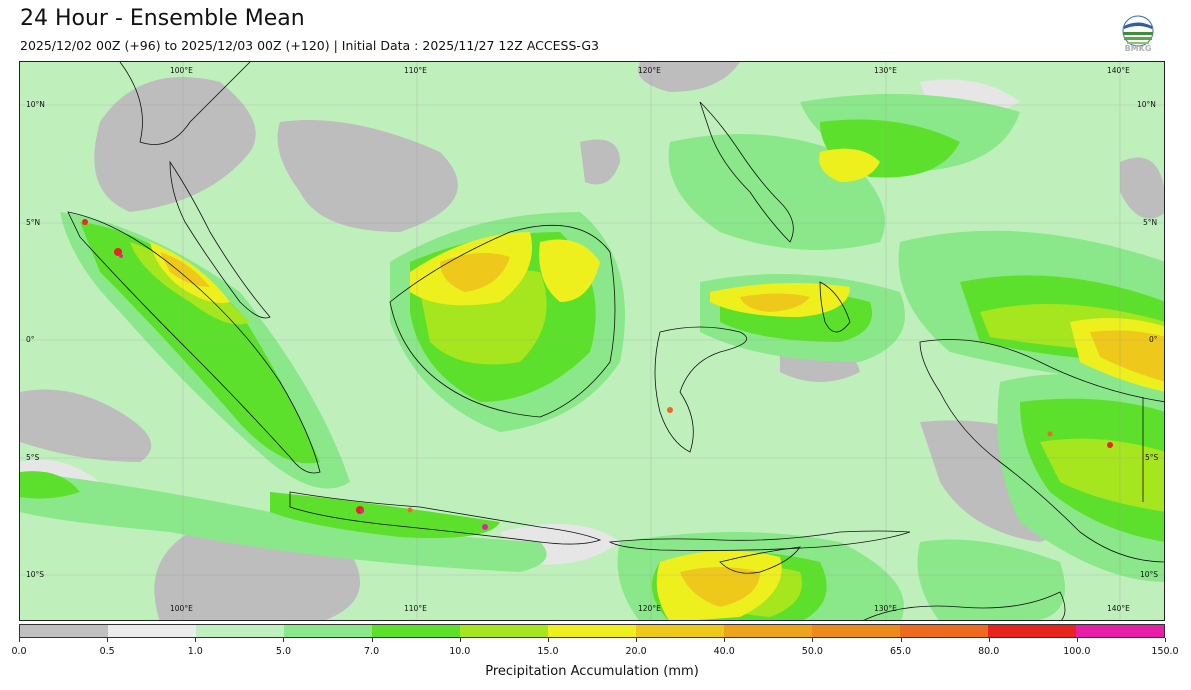 The width and height of the screenshot is (1191, 690). What do you see at coordinates (1146, 104) in the screenshot?
I see `lat-label-right: 10°N` at bounding box center [1146, 104].